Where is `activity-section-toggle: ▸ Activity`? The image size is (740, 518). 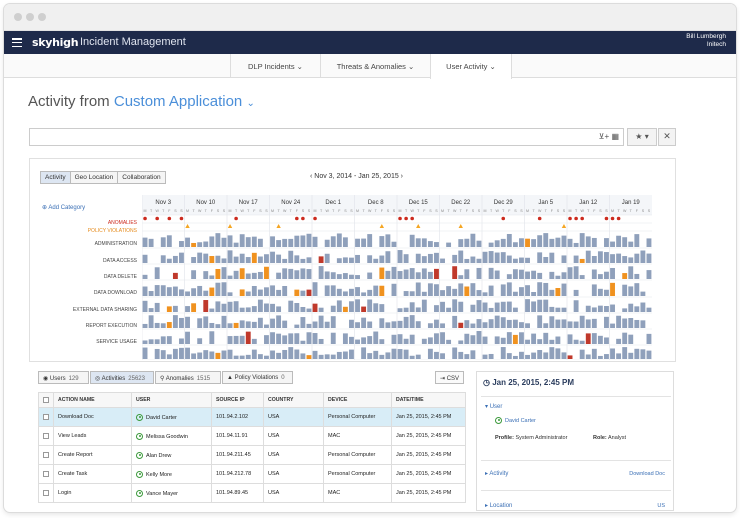 activity-section-toggle: ▸ Activity is located at coordinates (496, 473).